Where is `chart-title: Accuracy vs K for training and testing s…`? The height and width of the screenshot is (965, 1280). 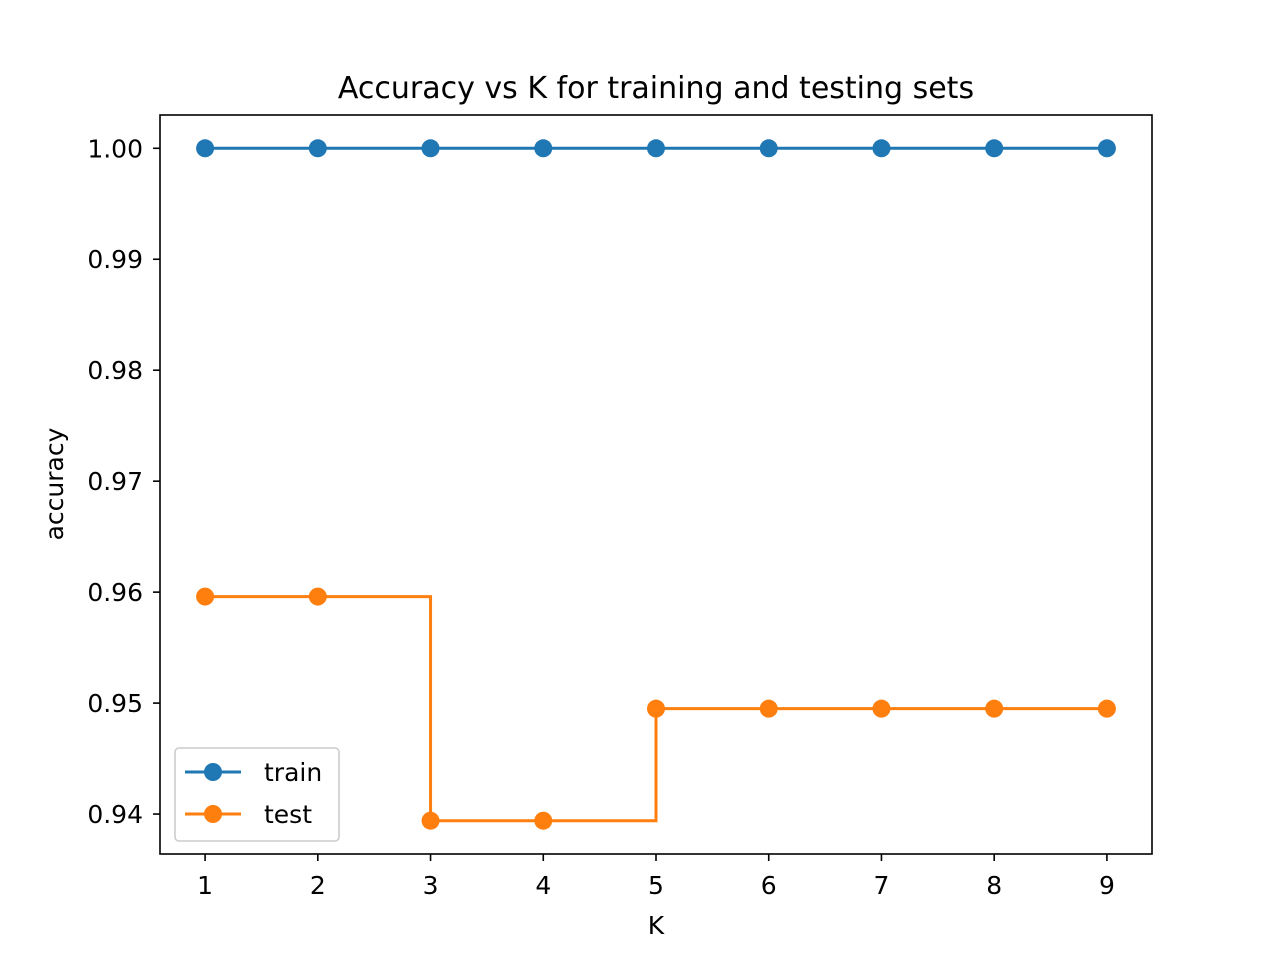 chart-title: Accuracy vs K for training and testing s… is located at coordinates (656, 88).